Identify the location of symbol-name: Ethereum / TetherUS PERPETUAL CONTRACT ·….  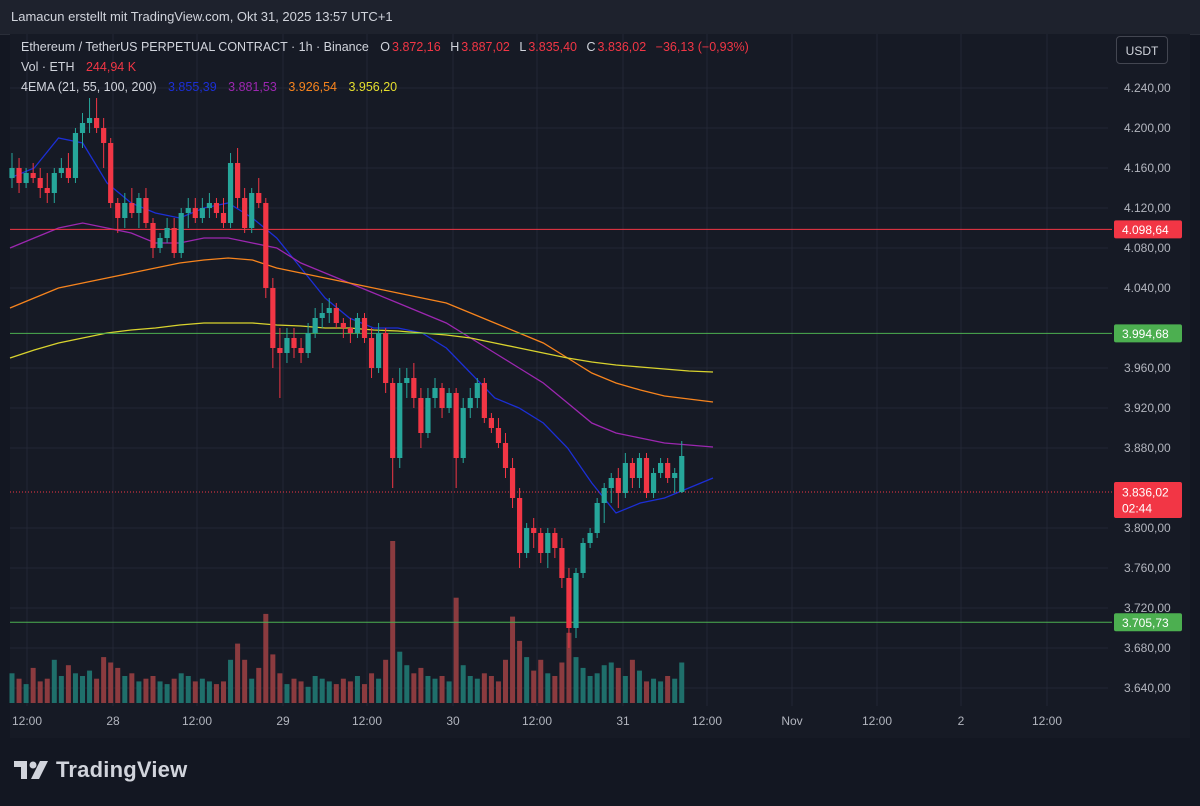
(195, 47).